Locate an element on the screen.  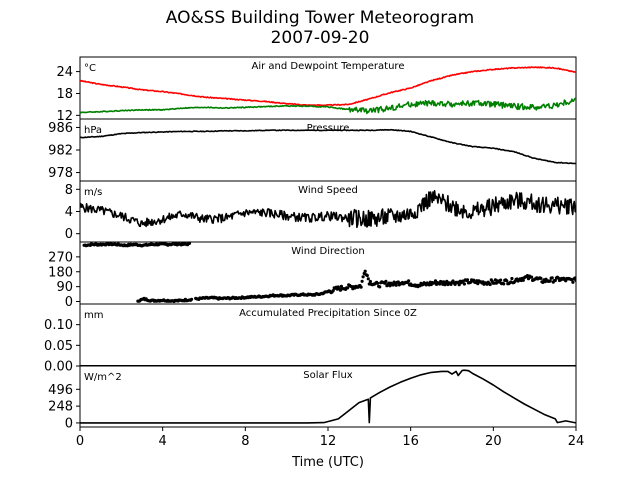
y-tick-label: 986 is located at coordinates (60, 128).